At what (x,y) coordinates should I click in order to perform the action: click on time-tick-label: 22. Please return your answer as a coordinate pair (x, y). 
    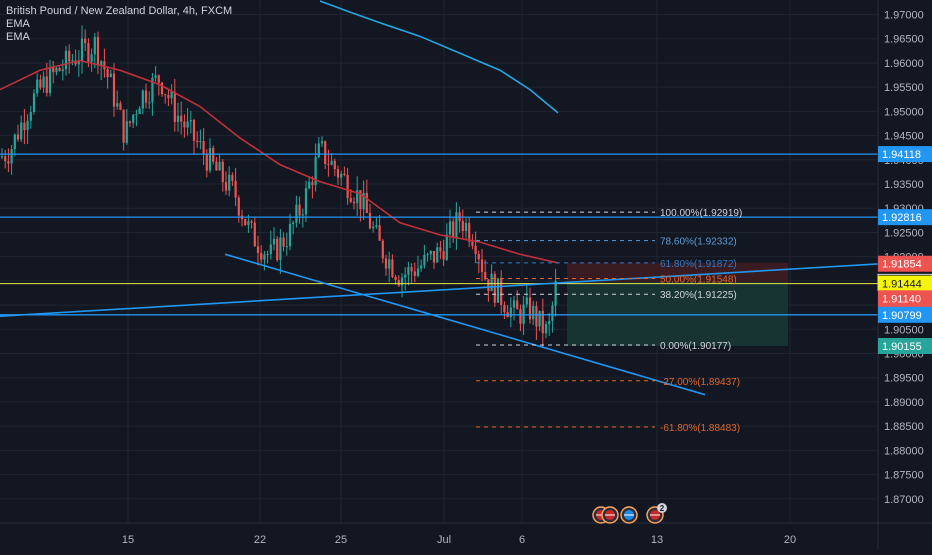
    Looking at the image, I should click on (260, 540).